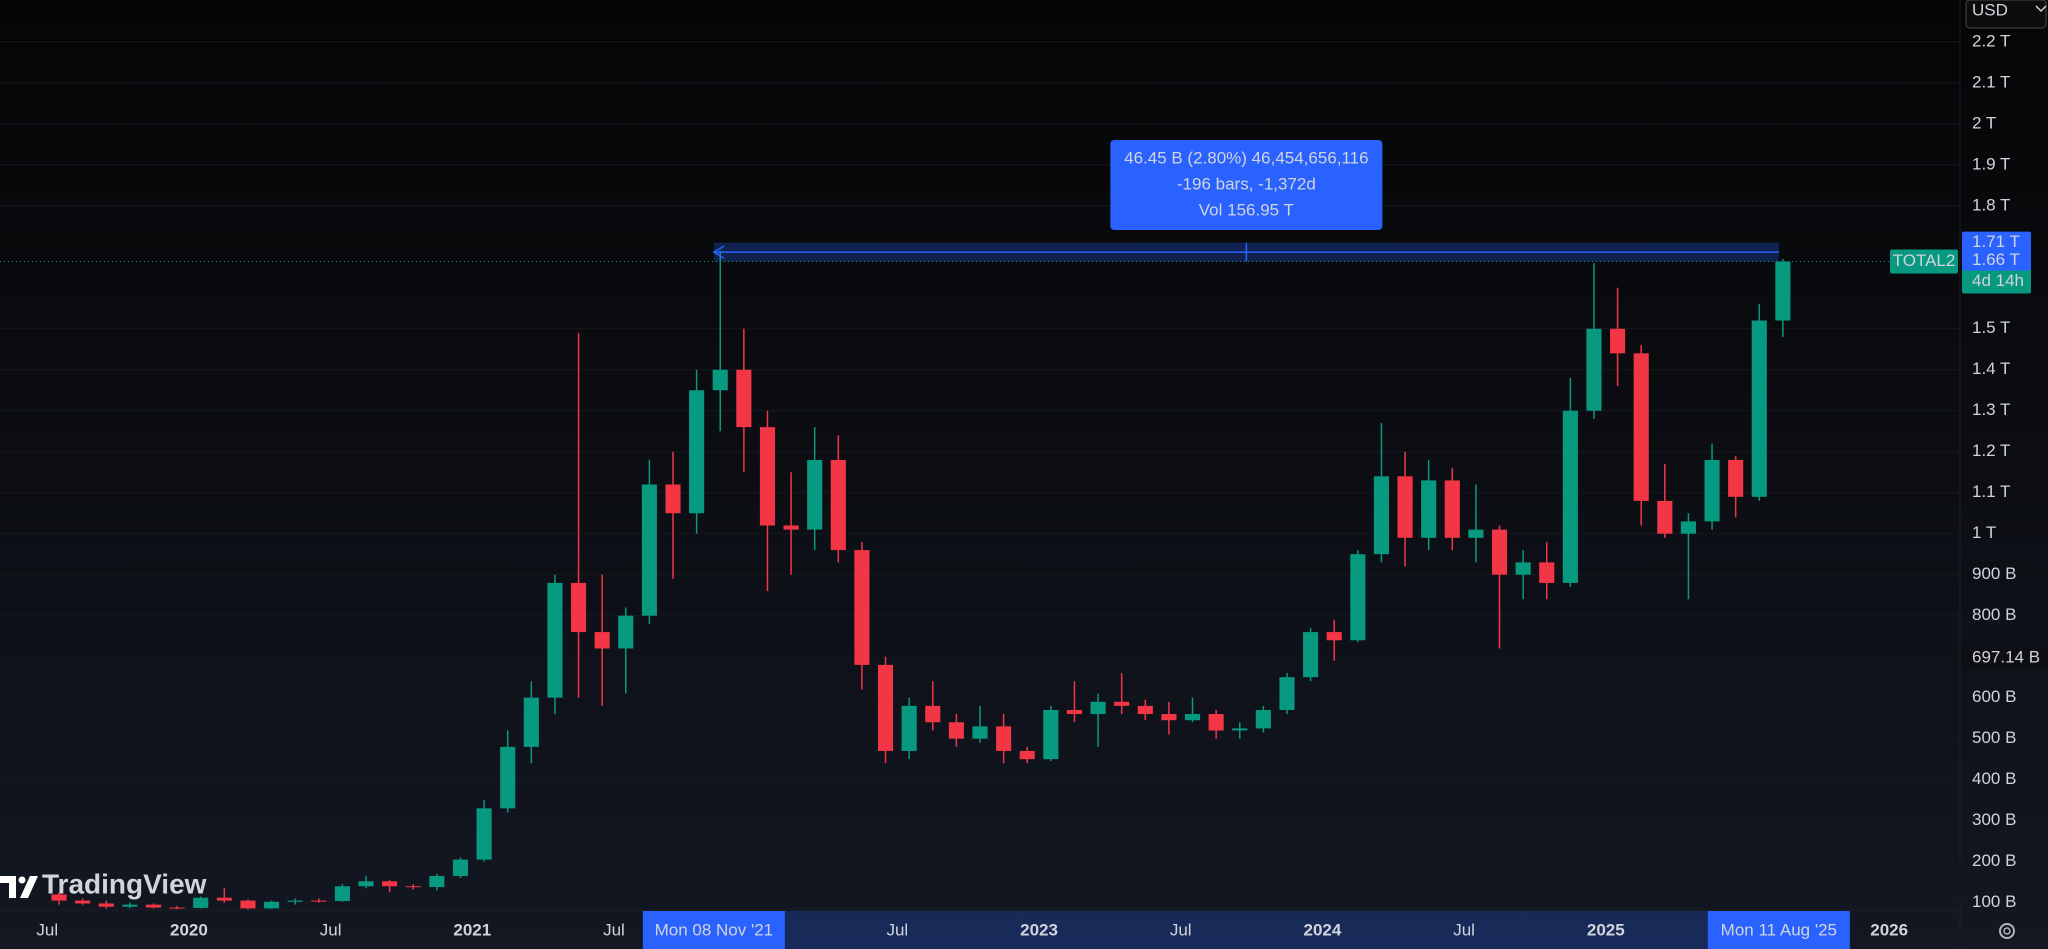 The image size is (2048, 949). I want to click on measure-arrowhead, so click(718, 252).